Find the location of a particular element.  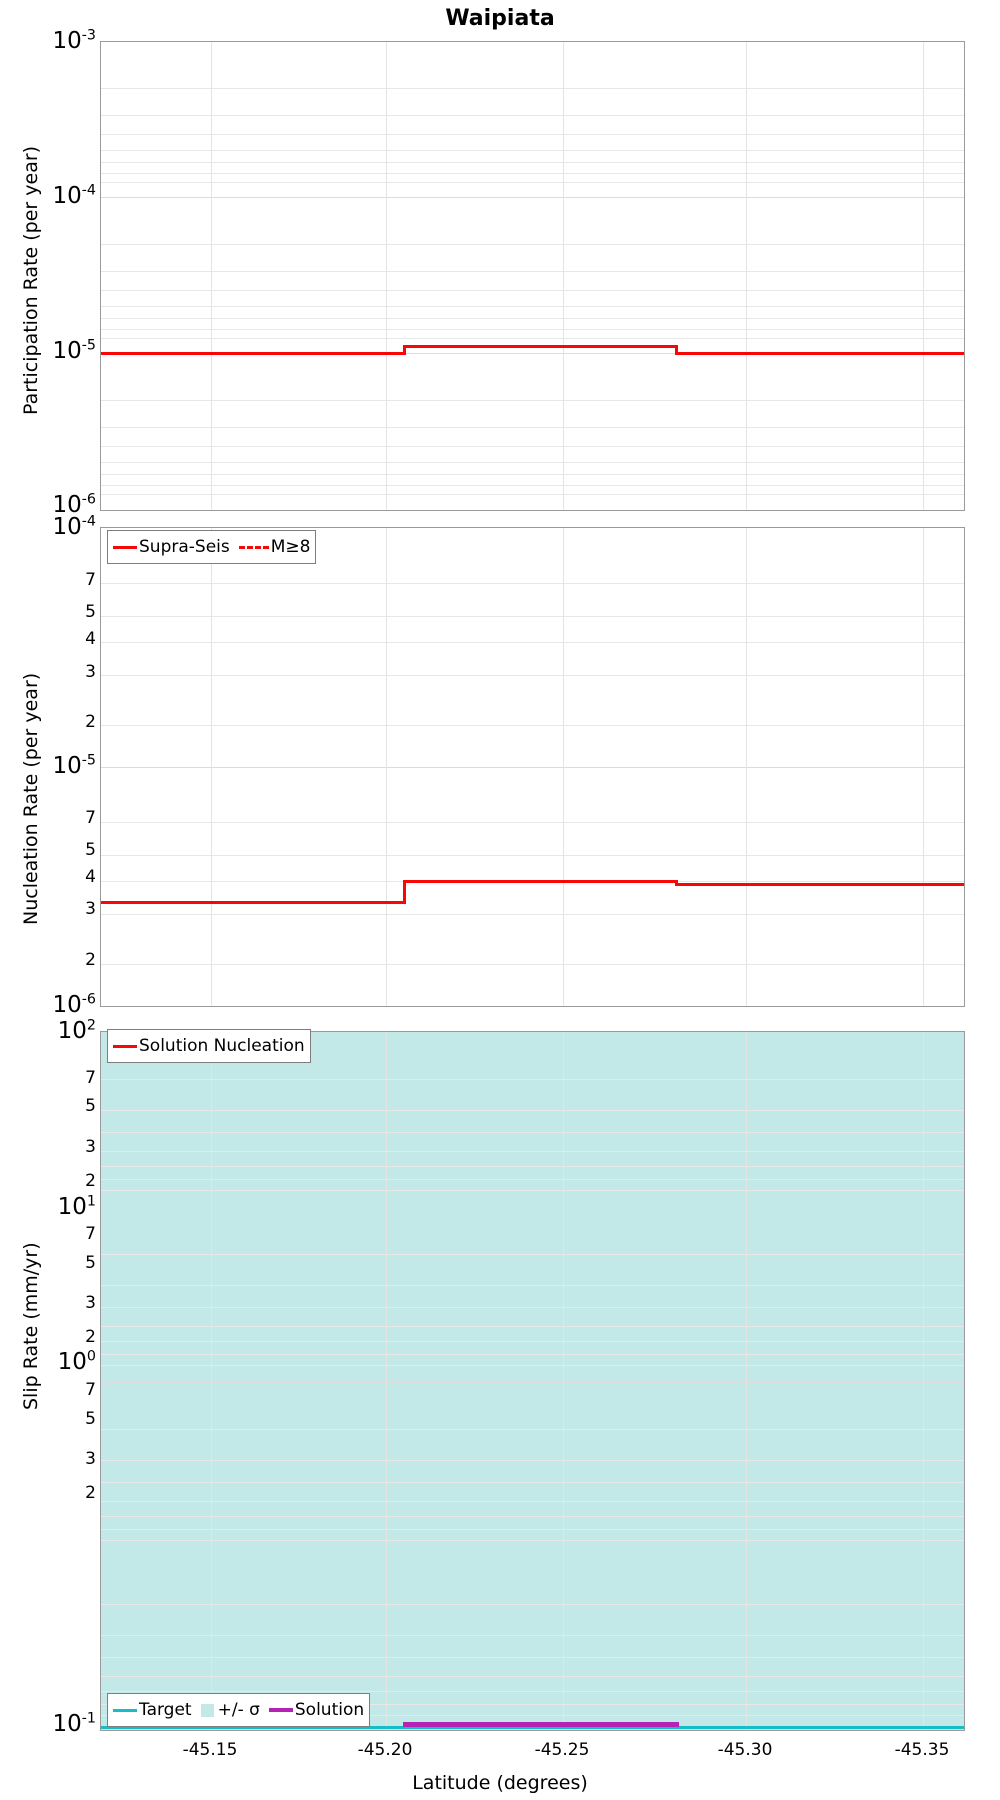

panel2-ytick-5b: 5 is located at coordinates (90, 850).